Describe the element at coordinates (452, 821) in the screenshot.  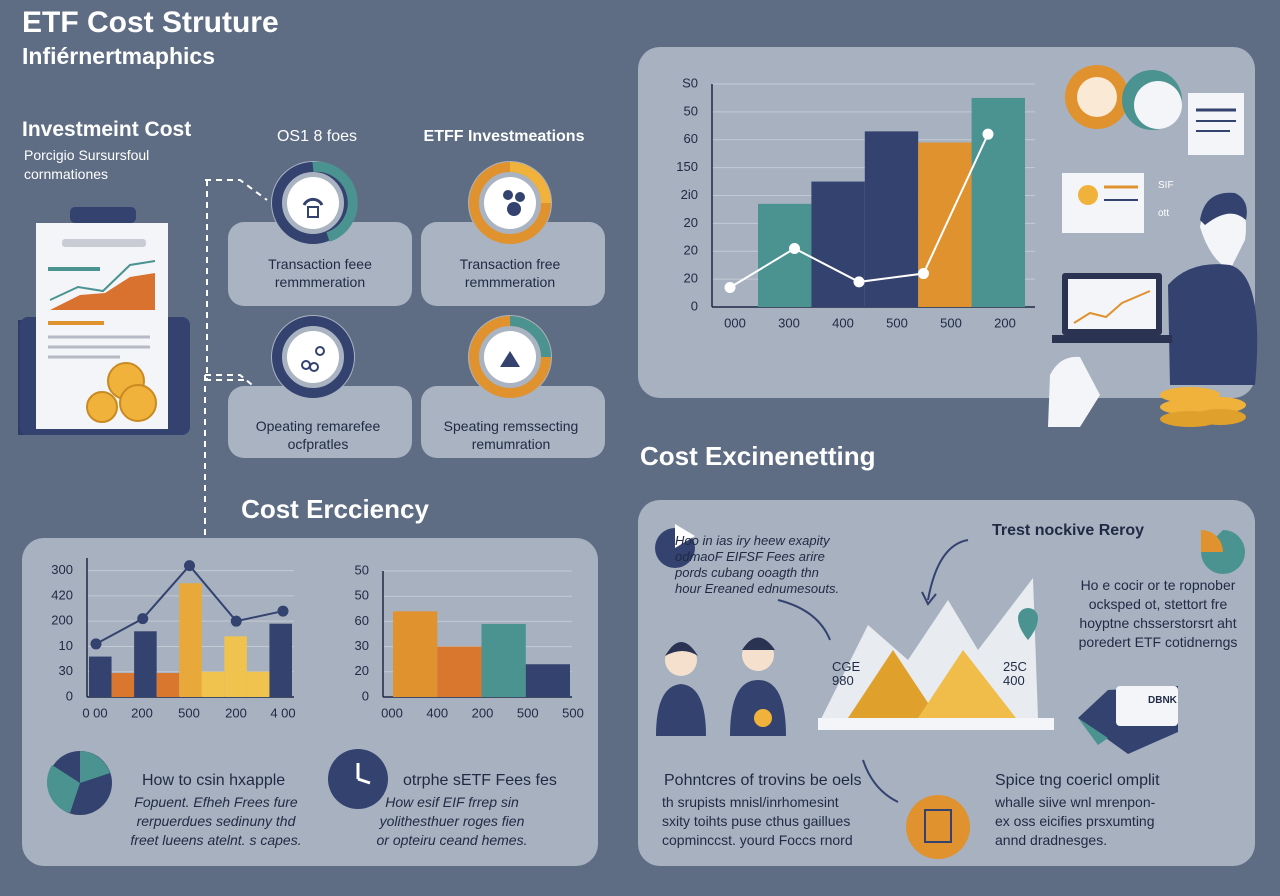
I see `note-line: yolithesthuer roges fien` at that location.